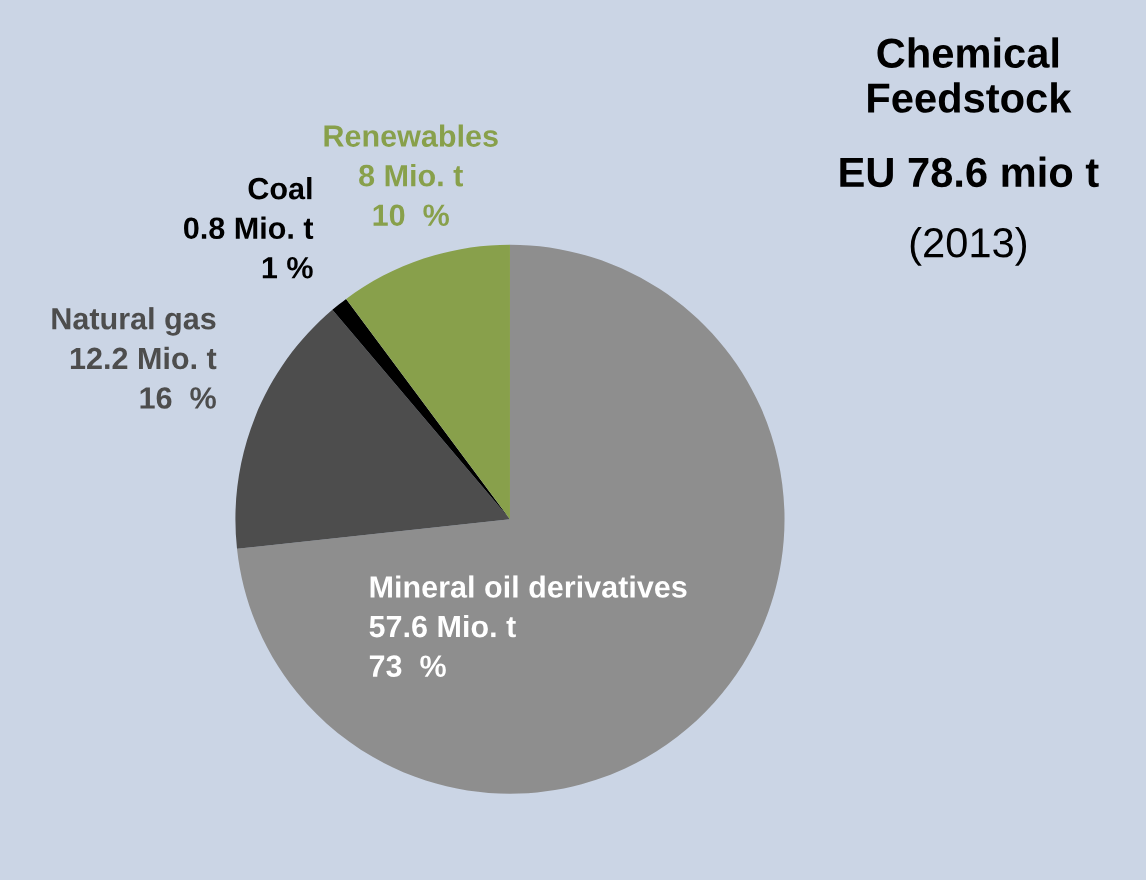 This screenshot has height=880, width=1146. Describe the element at coordinates (528, 586) in the screenshot. I see `slice-label: Mineral oil derivatives` at that location.